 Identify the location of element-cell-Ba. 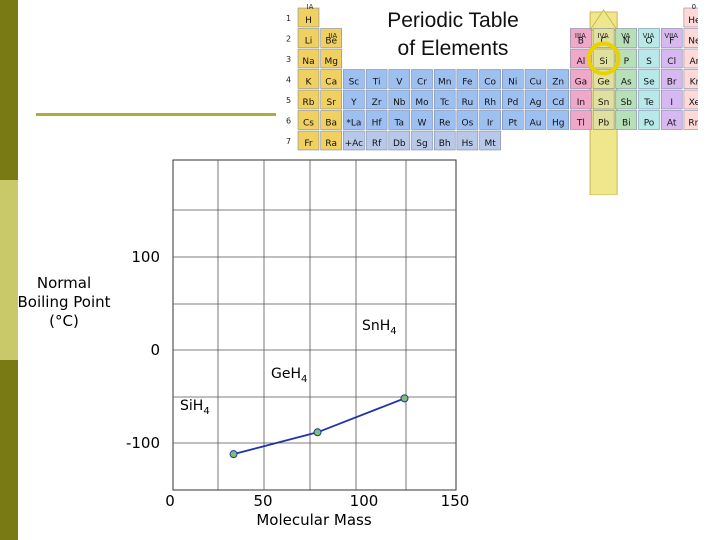
(331, 120).